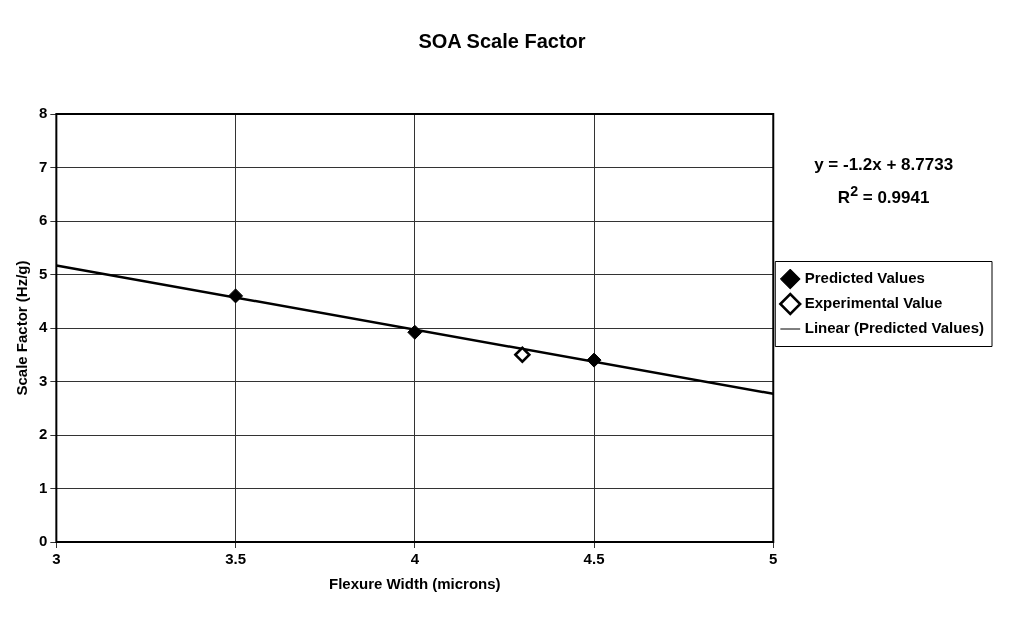 The image size is (1024, 618). Describe the element at coordinates (864, 278) in the screenshot. I see `legend-label: Predicted Values` at that location.